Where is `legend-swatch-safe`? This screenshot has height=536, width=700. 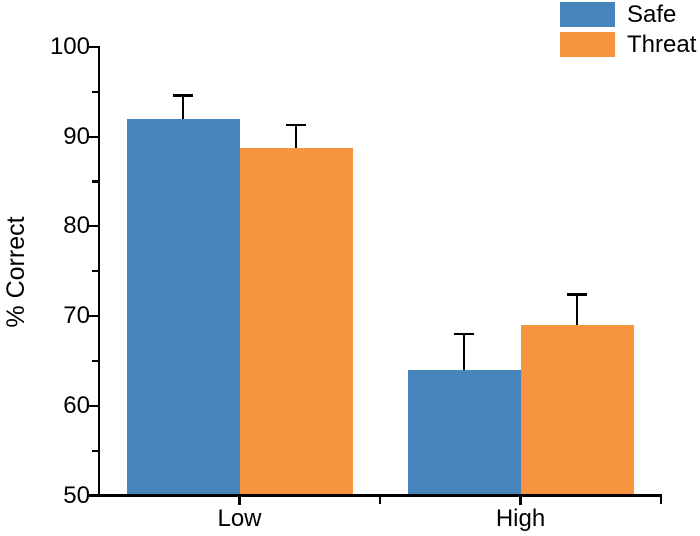
legend-swatch-safe is located at coordinates (587, 14).